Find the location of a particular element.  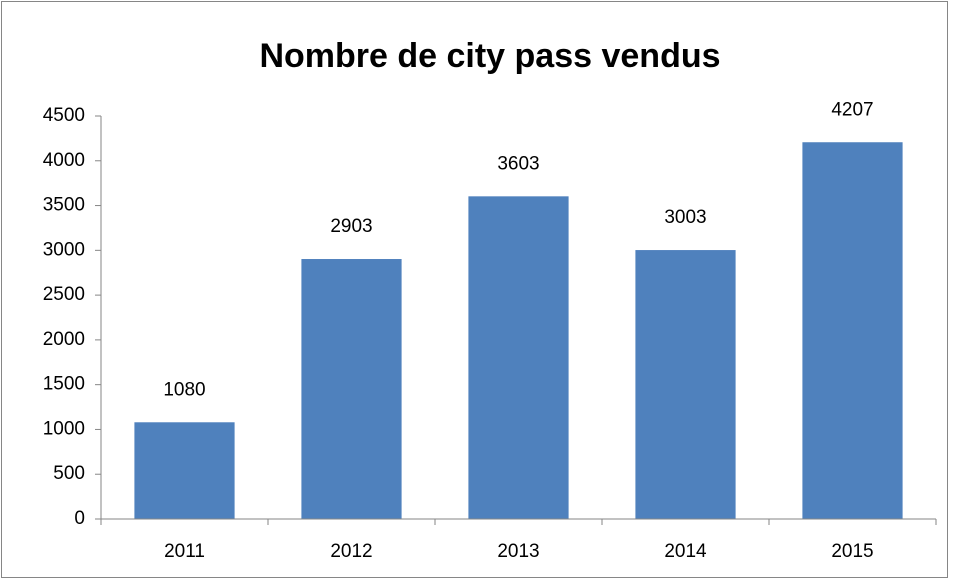

x-tick-label: 2013 is located at coordinates (518, 551).